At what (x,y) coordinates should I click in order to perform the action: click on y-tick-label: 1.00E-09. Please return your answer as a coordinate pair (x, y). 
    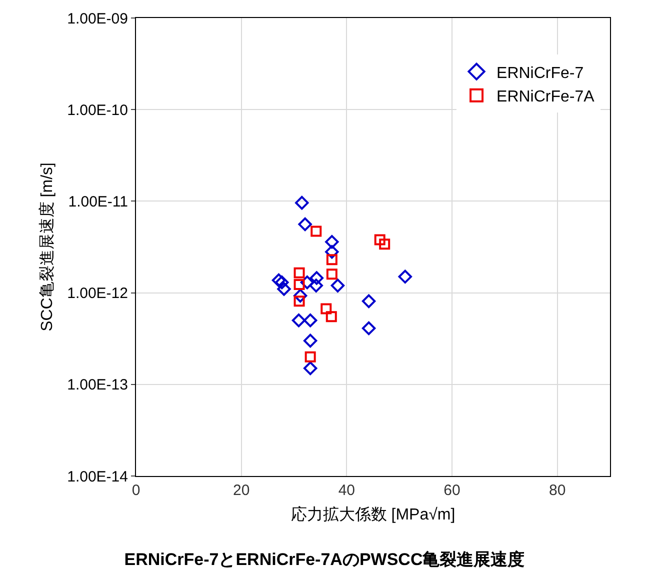
    Looking at the image, I should click on (97, 19).